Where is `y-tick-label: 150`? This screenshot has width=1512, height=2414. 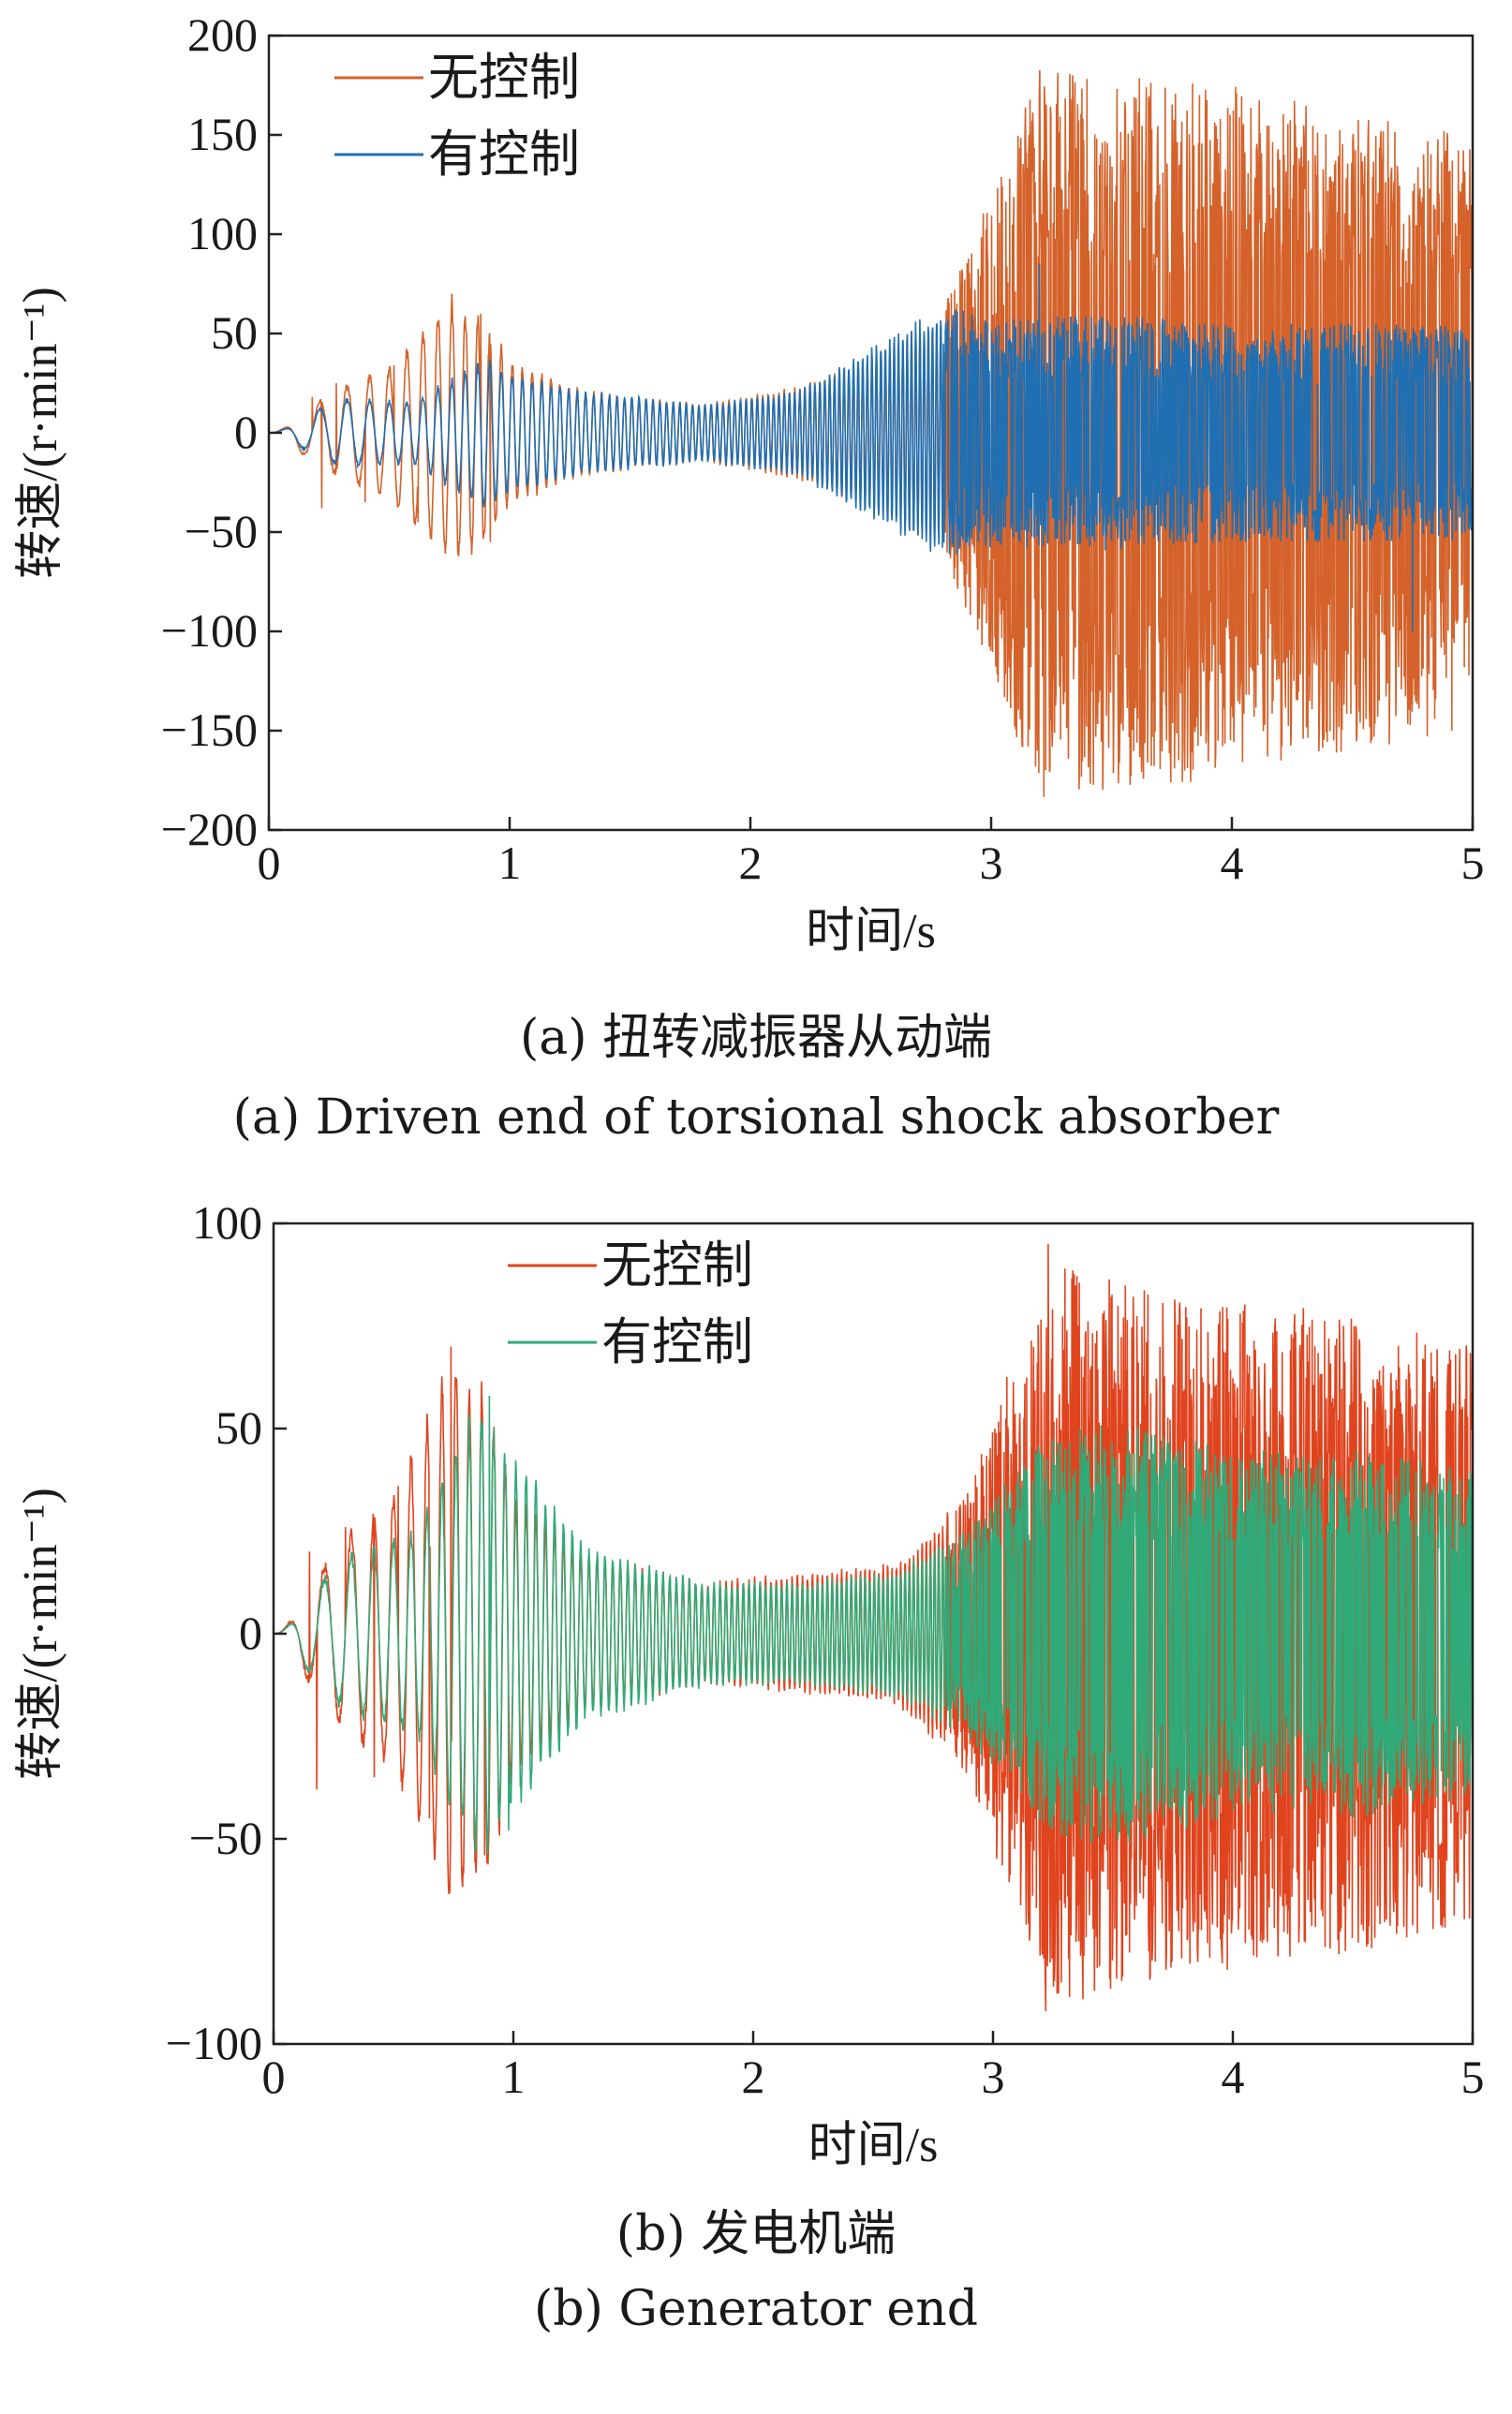 y-tick-label: 150 is located at coordinates (222, 134).